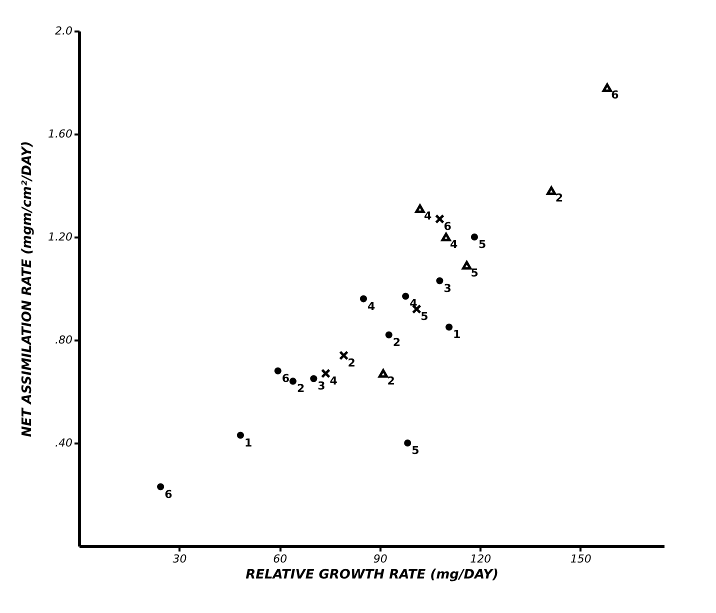 The height and width of the screenshot is (613, 716). Describe the element at coordinates (60, 134) in the screenshot. I see `y-tick-label: 1.60` at that location.